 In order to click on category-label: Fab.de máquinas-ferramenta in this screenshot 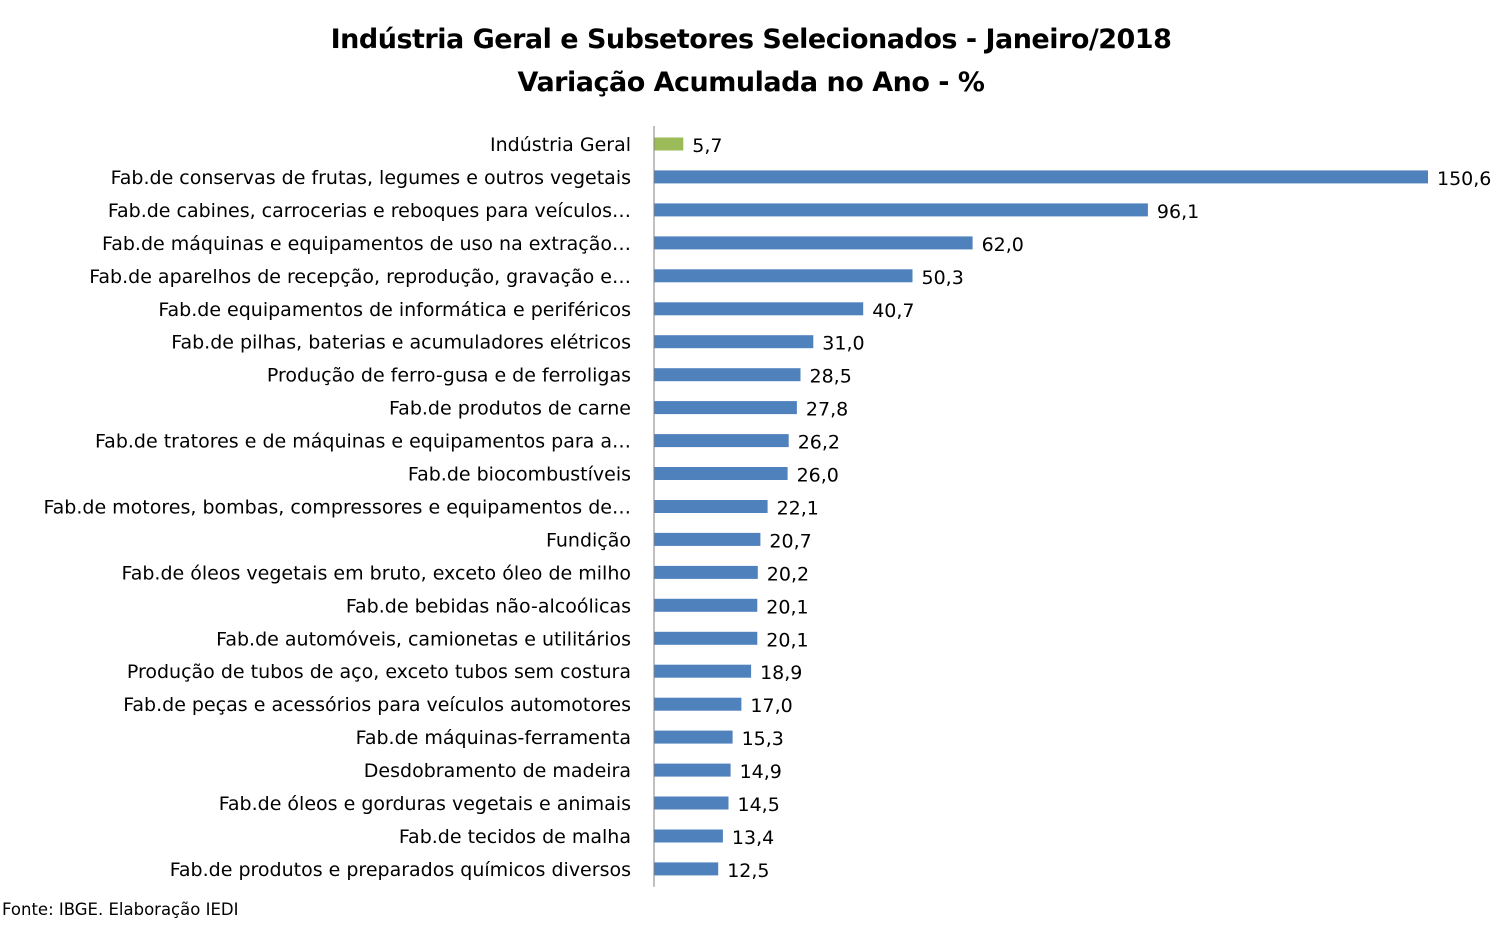, I will do `click(493, 738)`.